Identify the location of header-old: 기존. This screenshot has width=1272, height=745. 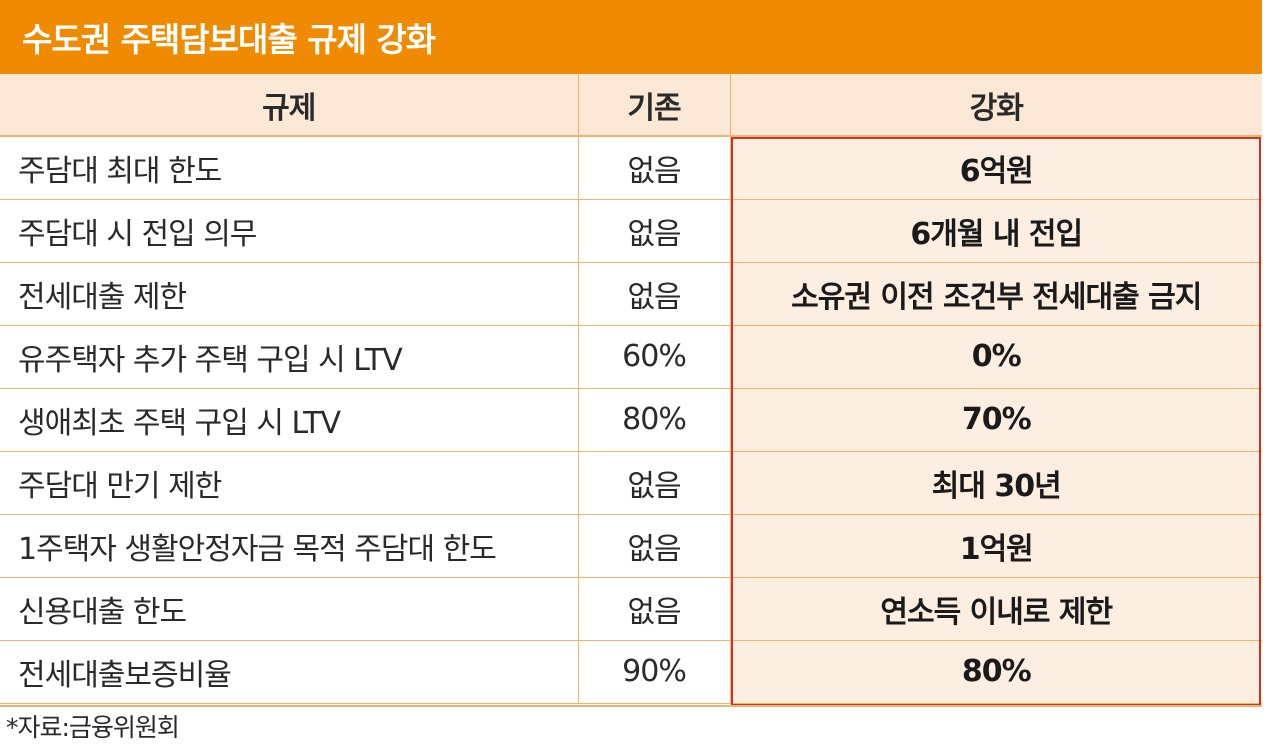
(654, 105).